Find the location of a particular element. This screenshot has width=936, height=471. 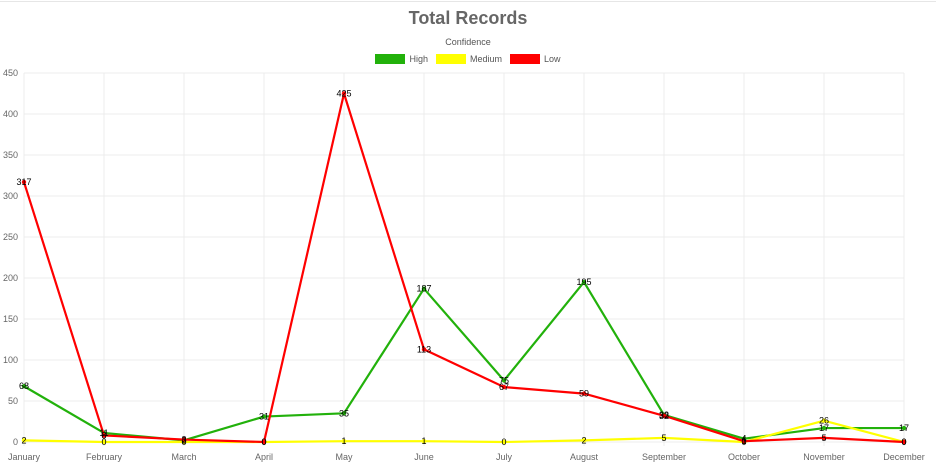

y-tick-label: 200 is located at coordinates (10, 278).